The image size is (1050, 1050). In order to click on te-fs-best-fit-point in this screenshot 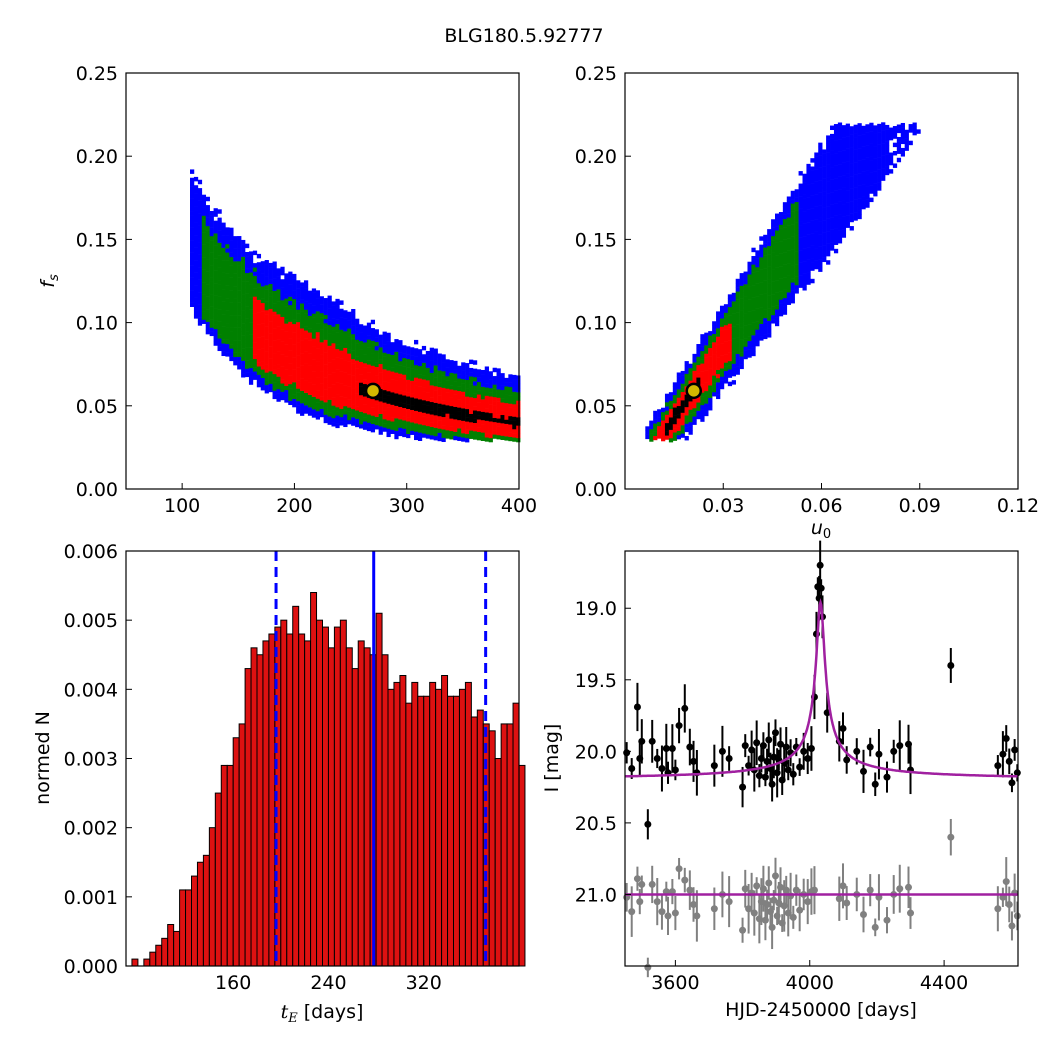, I will do `click(373, 391)`.